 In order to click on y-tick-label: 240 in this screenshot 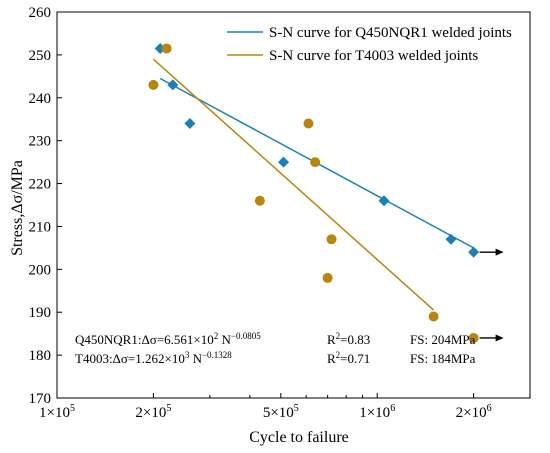, I will do `click(40, 99)`.